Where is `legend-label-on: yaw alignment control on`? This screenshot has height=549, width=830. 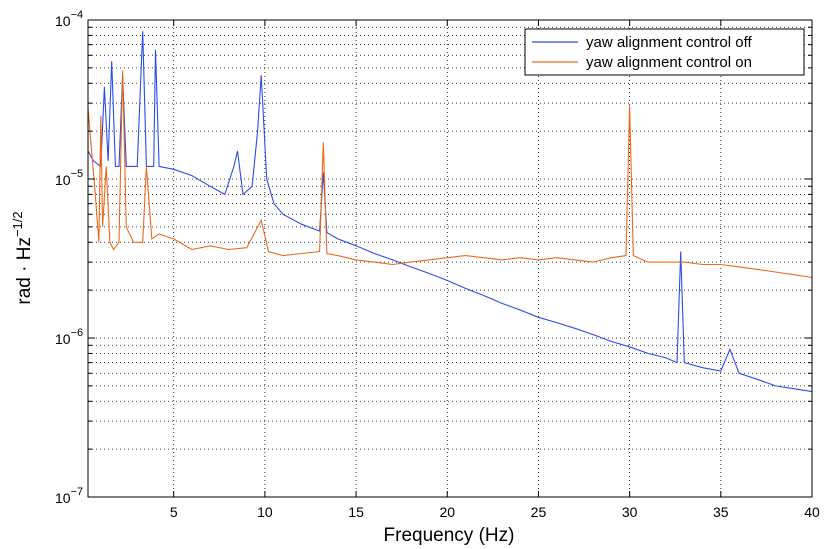
legend-label-on: yaw alignment control on is located at coordinates (669, 62).